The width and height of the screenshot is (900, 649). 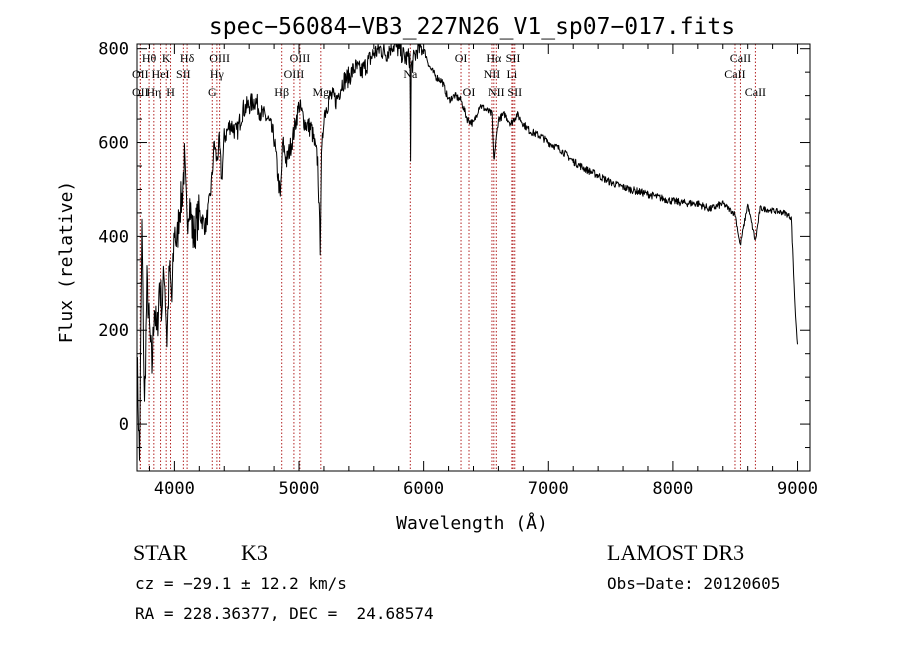 What do you see at coordinates (113, 50) in the screenshot?
I see `y-tick-label: 800` at bounding box center [113, 50].